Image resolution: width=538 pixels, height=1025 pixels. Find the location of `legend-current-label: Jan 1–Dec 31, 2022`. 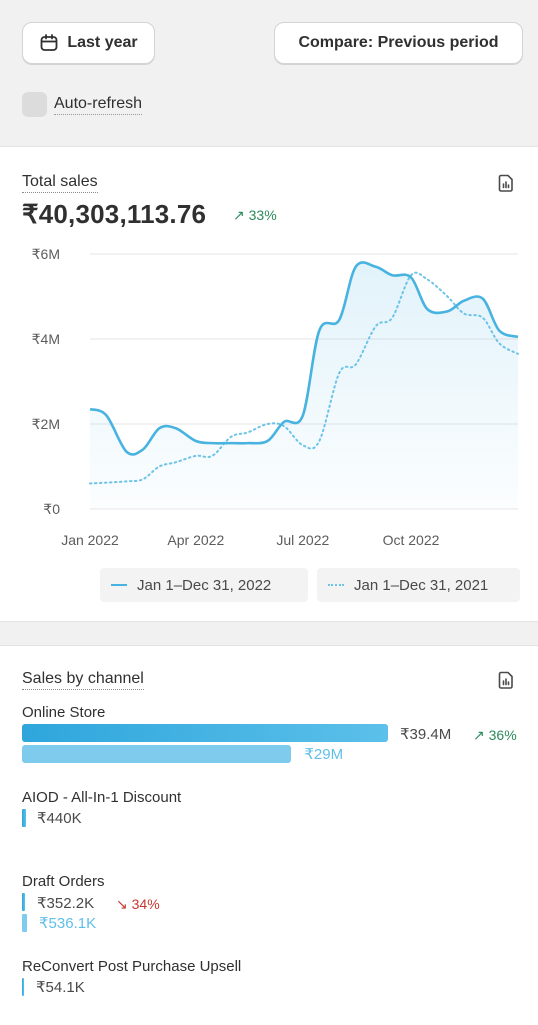

legend-current-label: Jan 1–Dec 31, 2022 is located at coordinates (204, 585).